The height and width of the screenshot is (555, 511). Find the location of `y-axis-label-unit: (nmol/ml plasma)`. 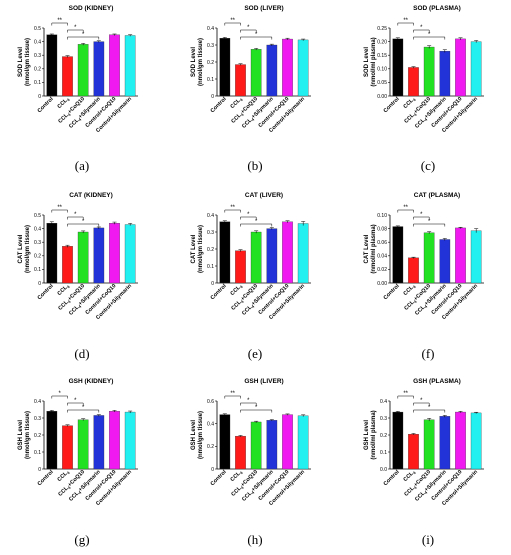

y-axis-label-unit: (nmol/ml plasma) is located at coordinates (374, 61).